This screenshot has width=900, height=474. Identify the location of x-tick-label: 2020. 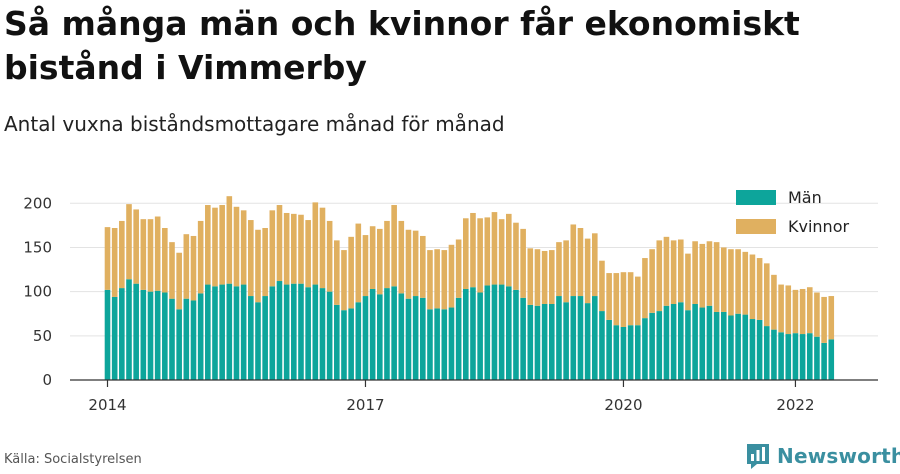
(623, 405).